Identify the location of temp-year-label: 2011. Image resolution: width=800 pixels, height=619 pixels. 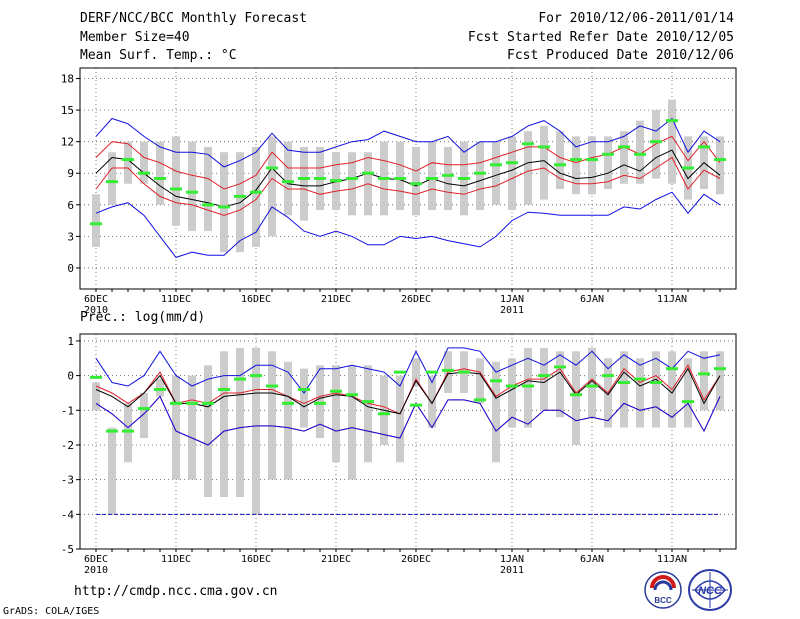
(512, 310).